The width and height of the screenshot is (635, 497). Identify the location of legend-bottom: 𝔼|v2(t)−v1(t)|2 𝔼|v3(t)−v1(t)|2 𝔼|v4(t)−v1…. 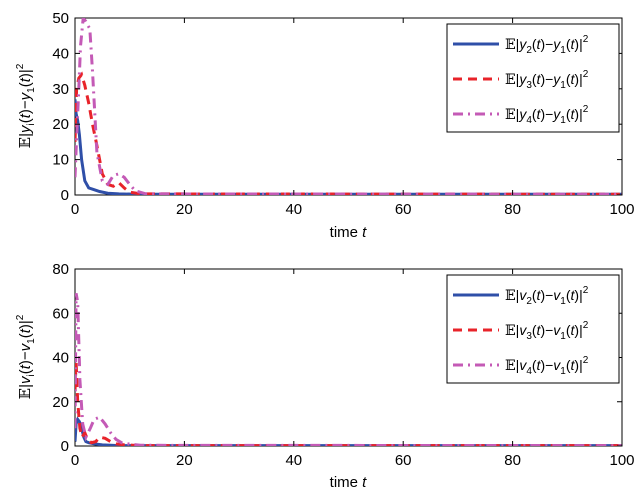
(533, 329).